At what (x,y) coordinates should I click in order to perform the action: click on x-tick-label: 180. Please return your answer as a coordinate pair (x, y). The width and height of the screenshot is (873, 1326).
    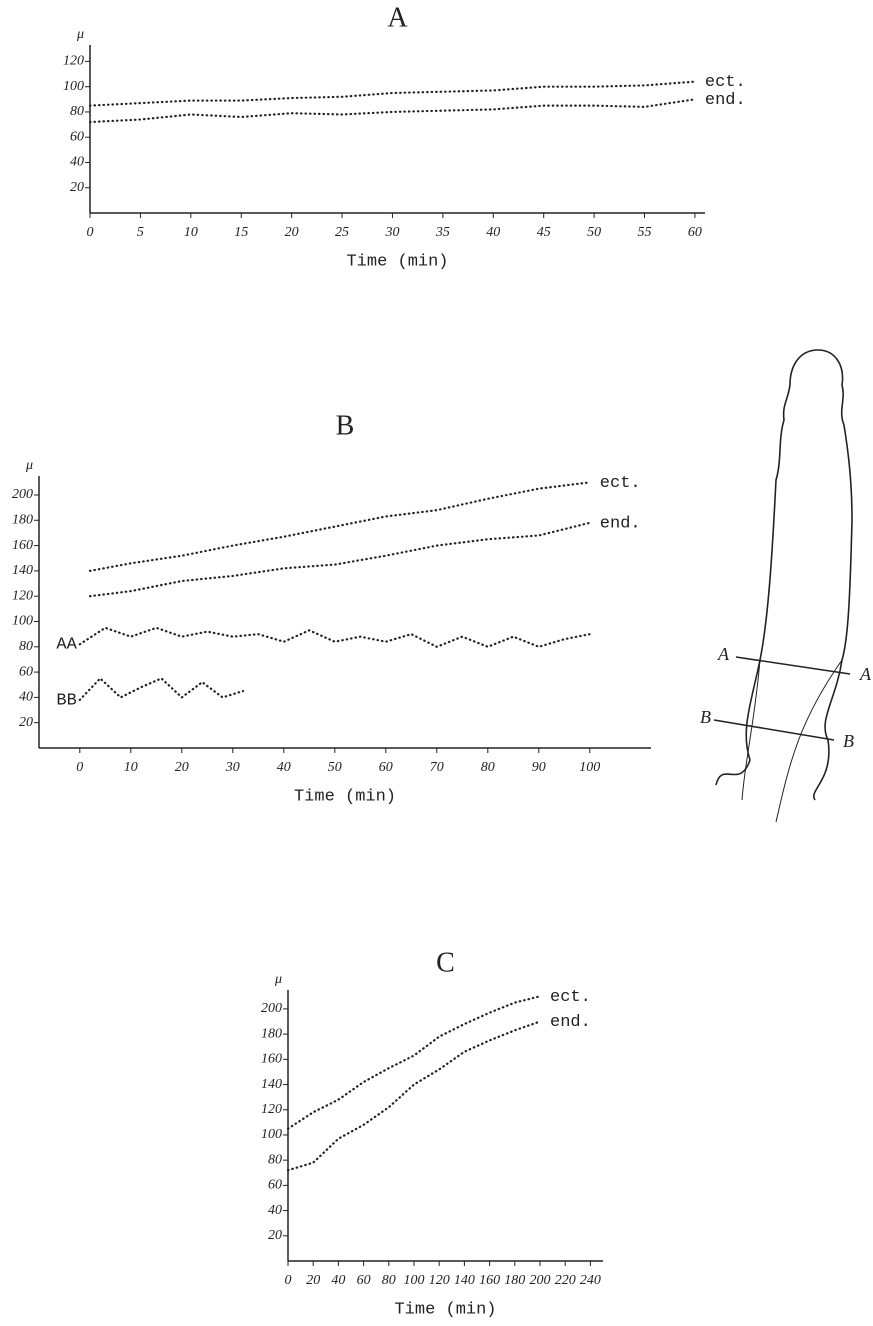
    Looking at the image, I should click on (514, 1280).